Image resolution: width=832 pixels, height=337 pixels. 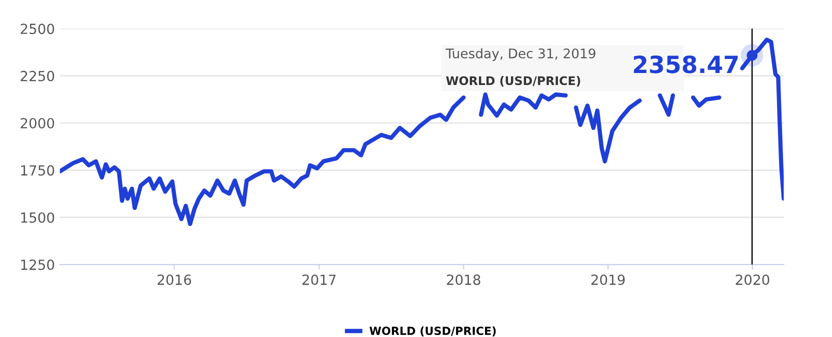 What do you see at coordinates (37, 265) in the screenshot?
I see `y-tick-label: 1250` at bounding box center [37, 265].